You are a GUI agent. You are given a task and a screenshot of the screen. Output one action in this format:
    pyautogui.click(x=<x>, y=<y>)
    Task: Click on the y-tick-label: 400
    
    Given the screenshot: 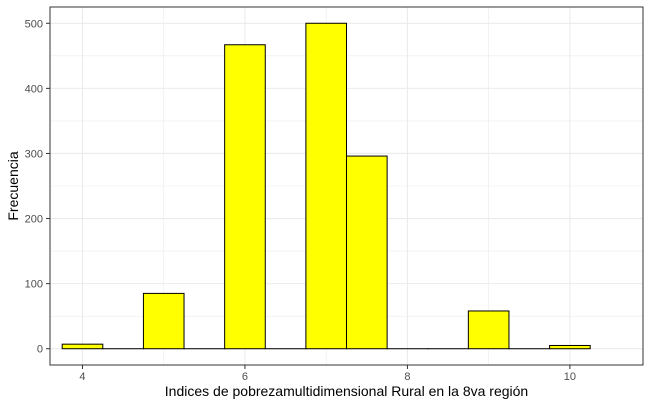 What is the action you would take?
    pyautogui.click(x=34, y=89)
    